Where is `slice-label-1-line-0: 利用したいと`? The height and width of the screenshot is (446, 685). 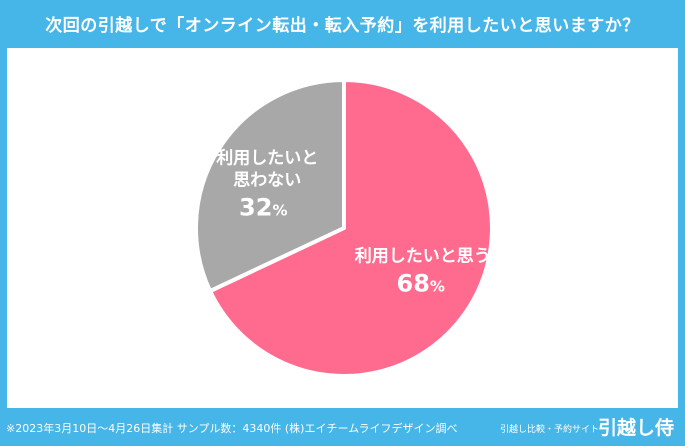
slice-label-1-line-0: 利用したいと is located at coordinates (267, 157).